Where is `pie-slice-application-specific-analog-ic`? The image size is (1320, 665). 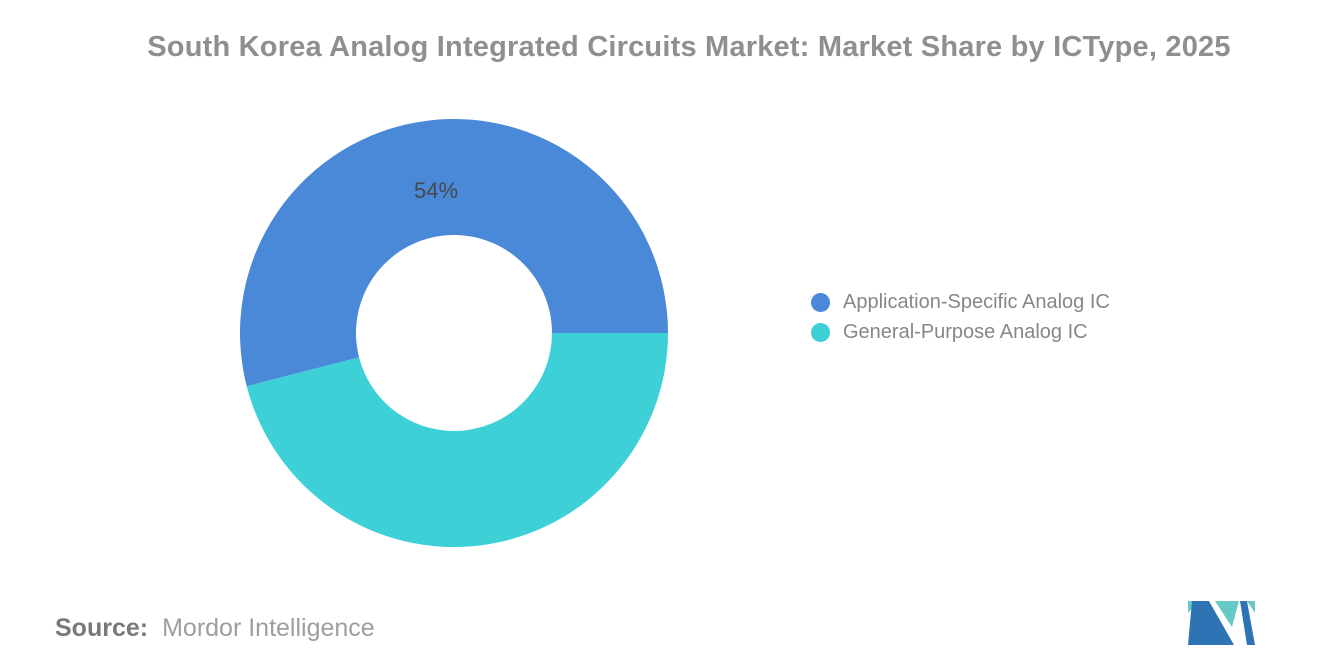 pie-slice-application-specific-analog-ic is located at coordinates (454, 253).